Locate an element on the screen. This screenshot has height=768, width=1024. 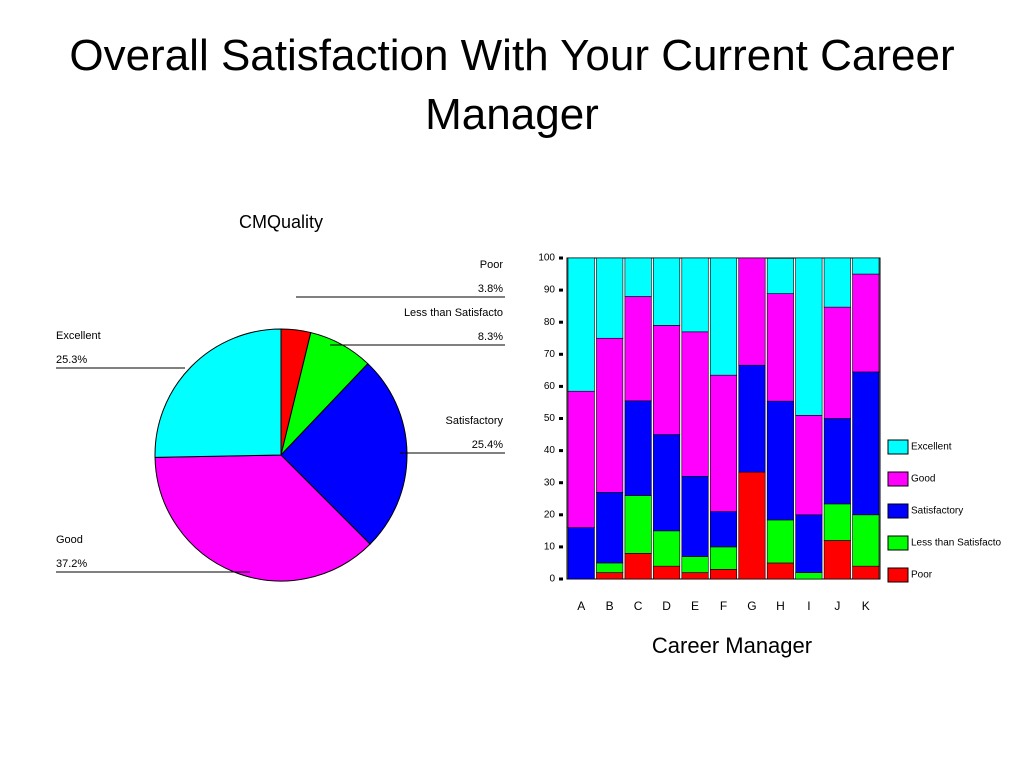
x-tick-label: I is located at coordinates (808, 606).